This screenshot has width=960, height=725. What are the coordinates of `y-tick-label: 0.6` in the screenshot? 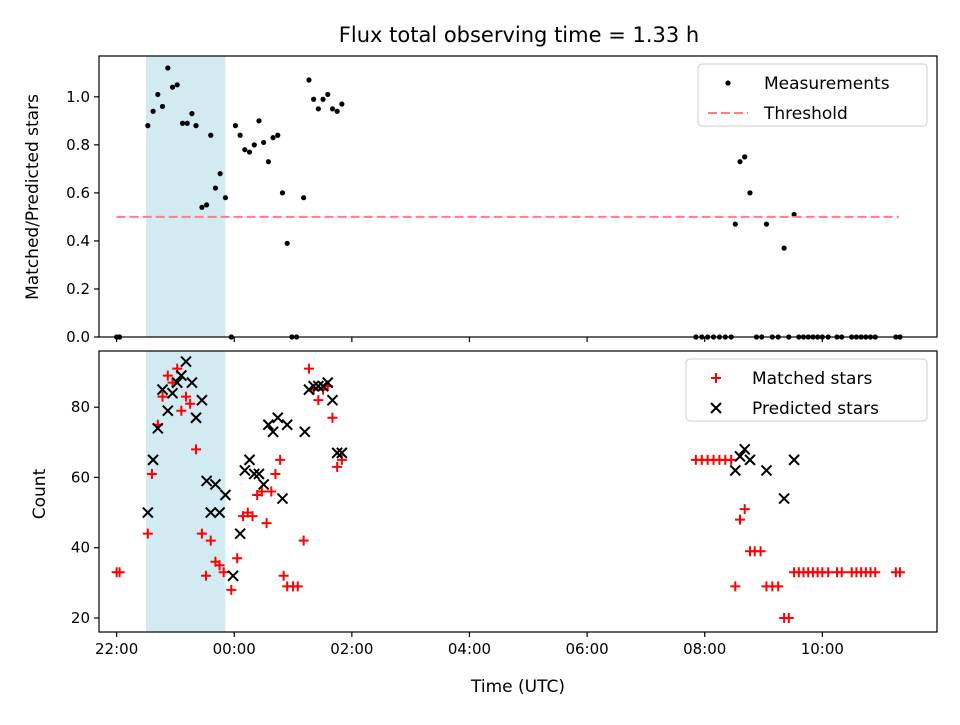 It's located at (78, 193).